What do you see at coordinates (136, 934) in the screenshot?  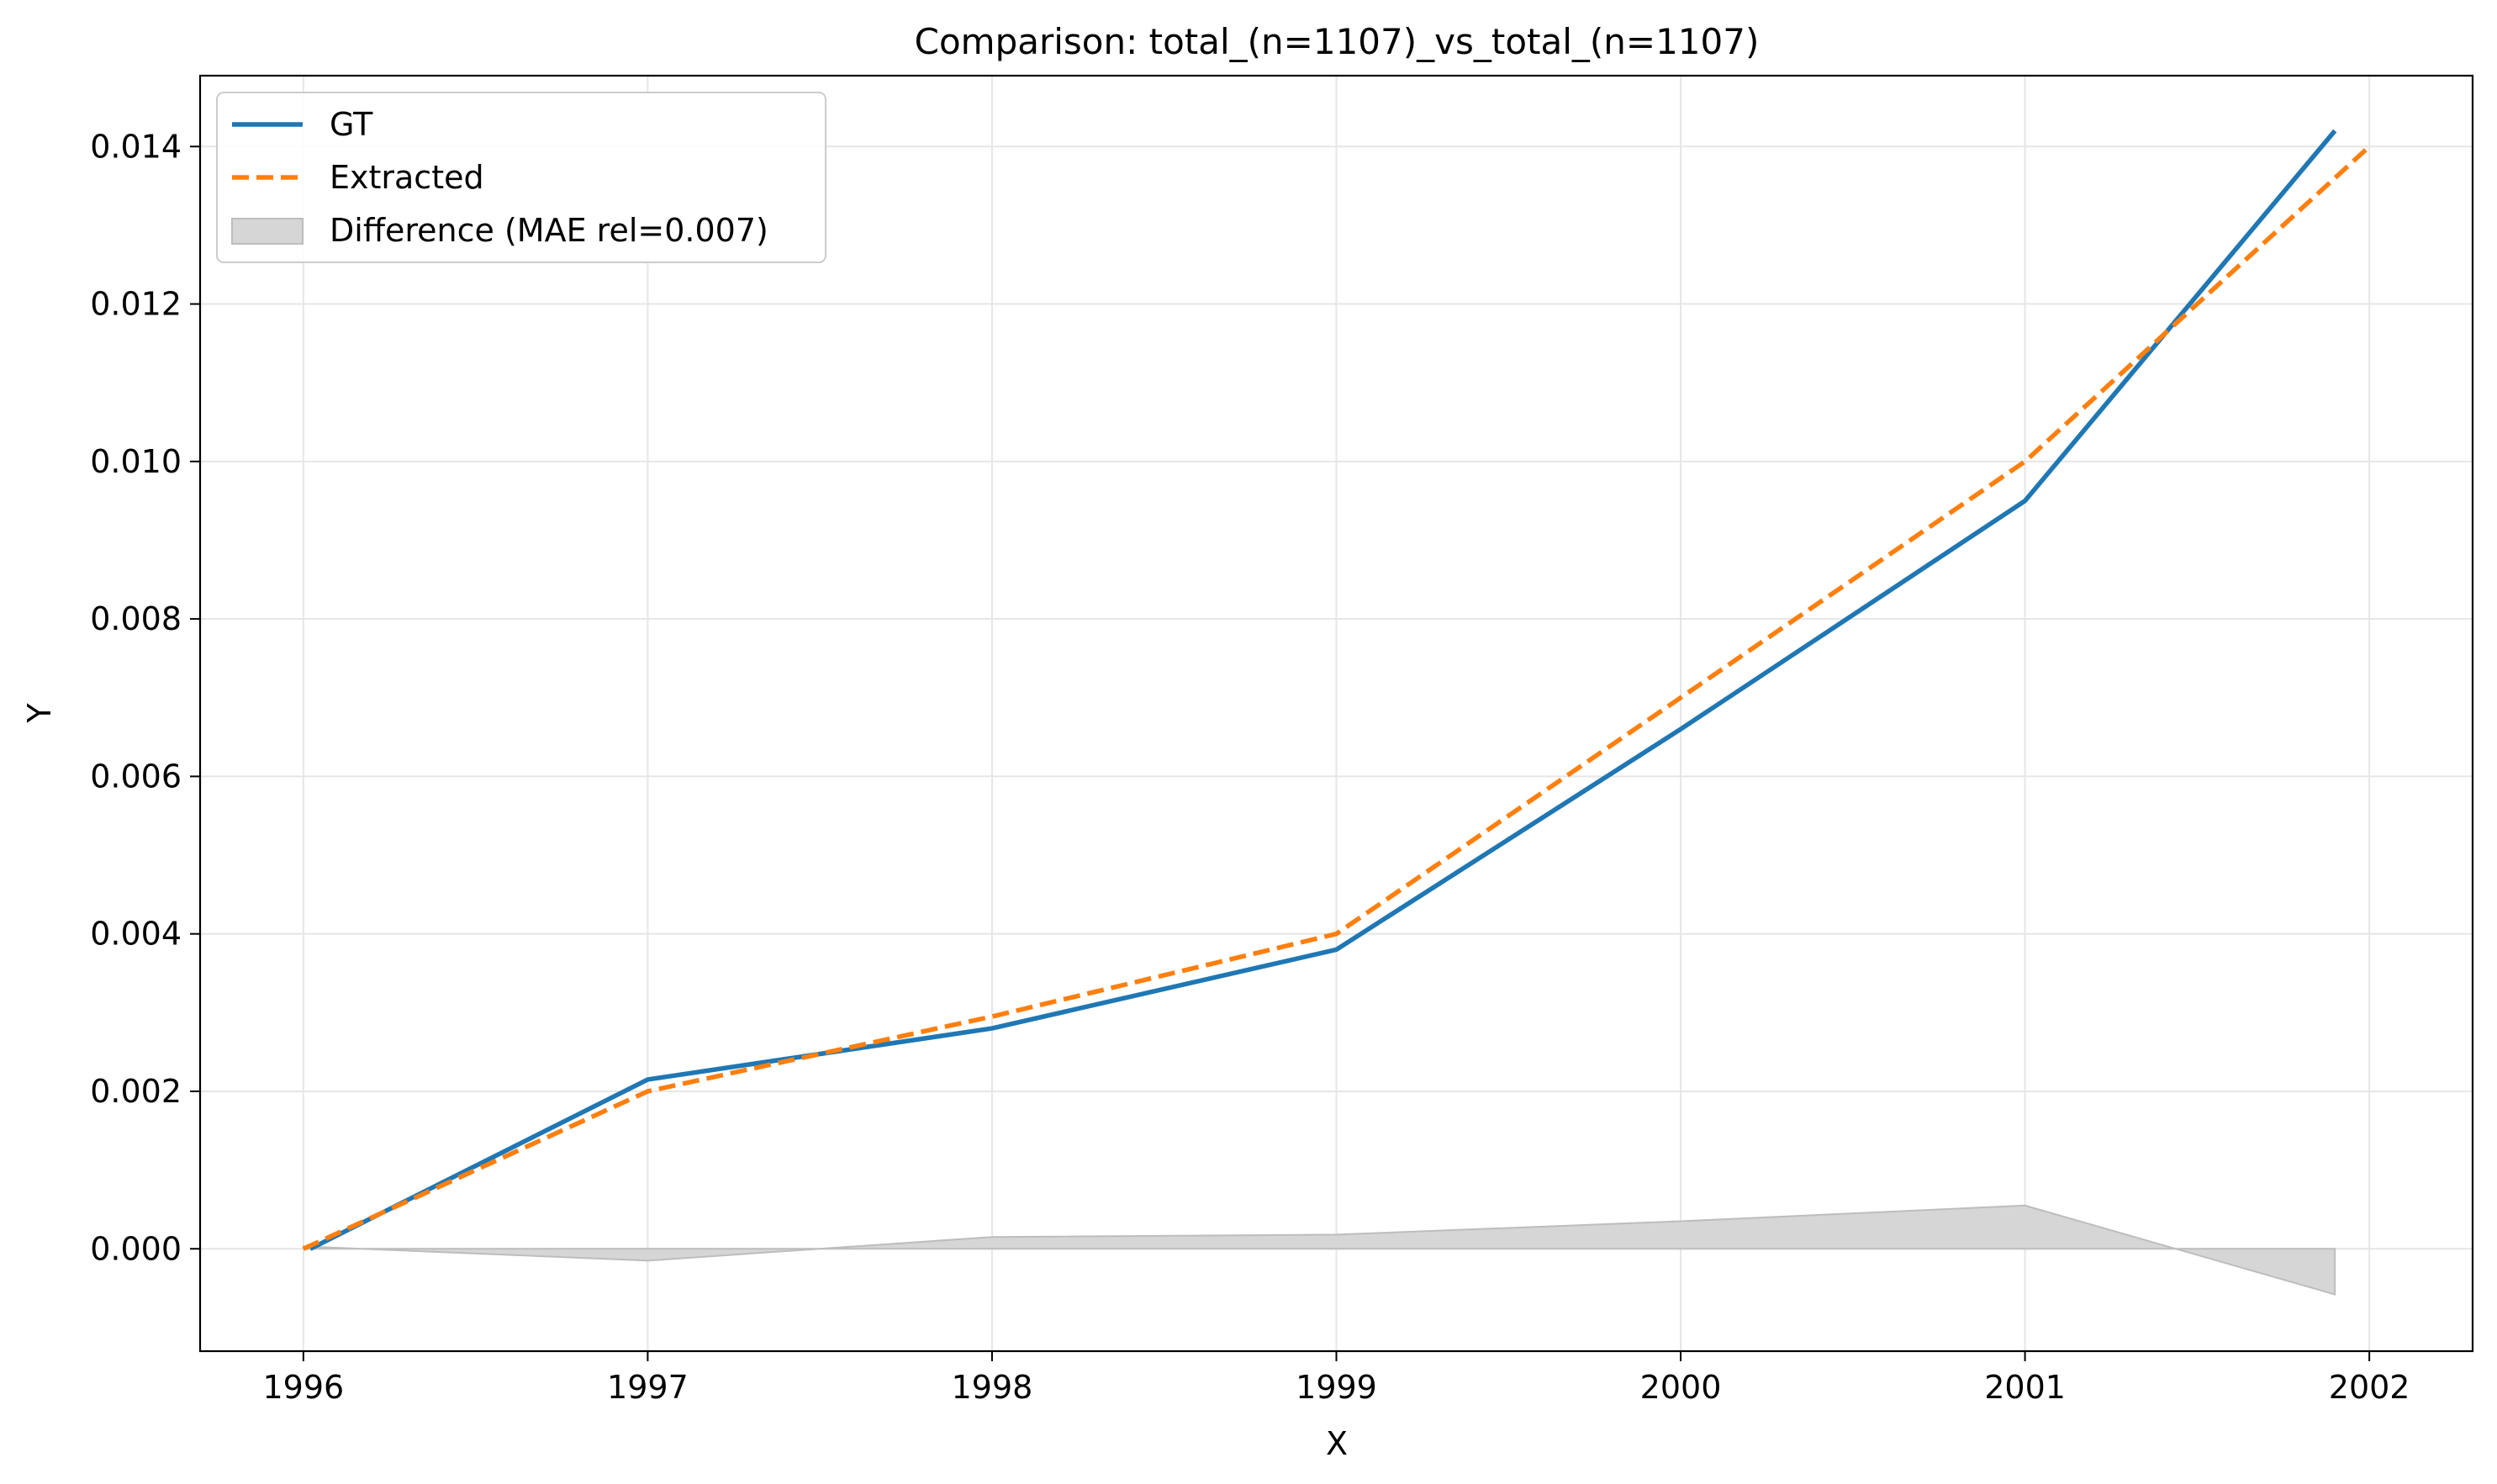 I see `y-tick-label: 0.004` at bounding box center [136, 934].